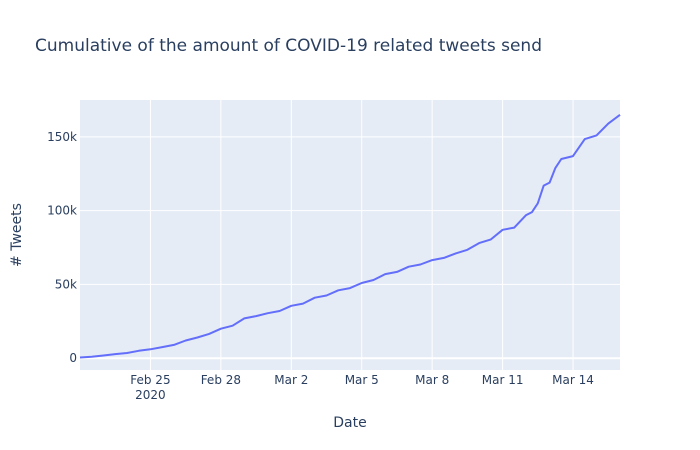 The image size is (700, 450). Describe the element at coordinates (150, 395) in the screenshot. I see `x-tick-year-label: 2020` at that location.